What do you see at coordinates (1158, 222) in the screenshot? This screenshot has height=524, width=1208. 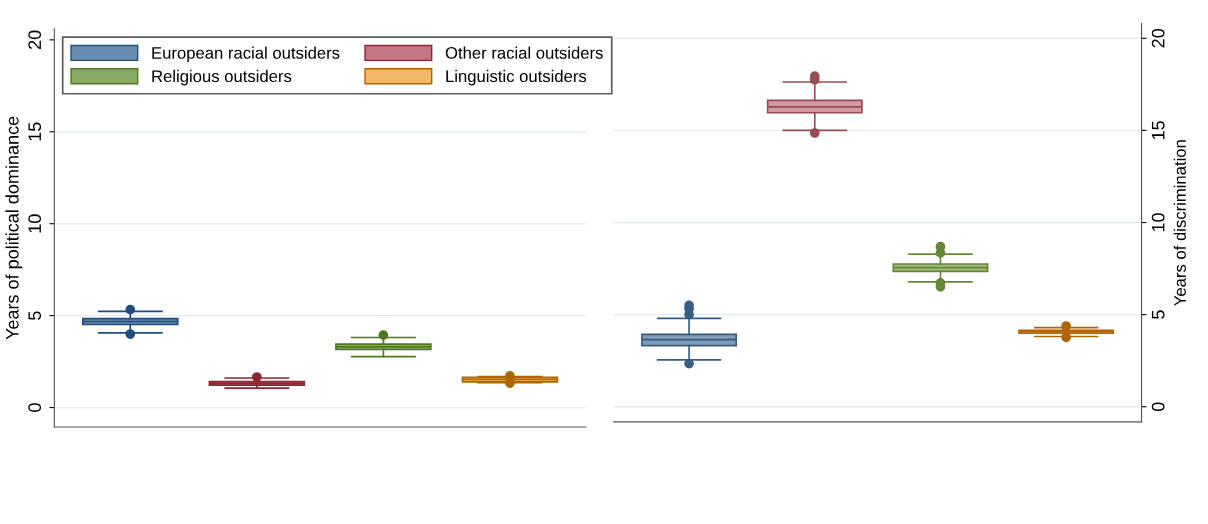 I see `y2-tick-label: 10` at bounding box center [1158, 222].